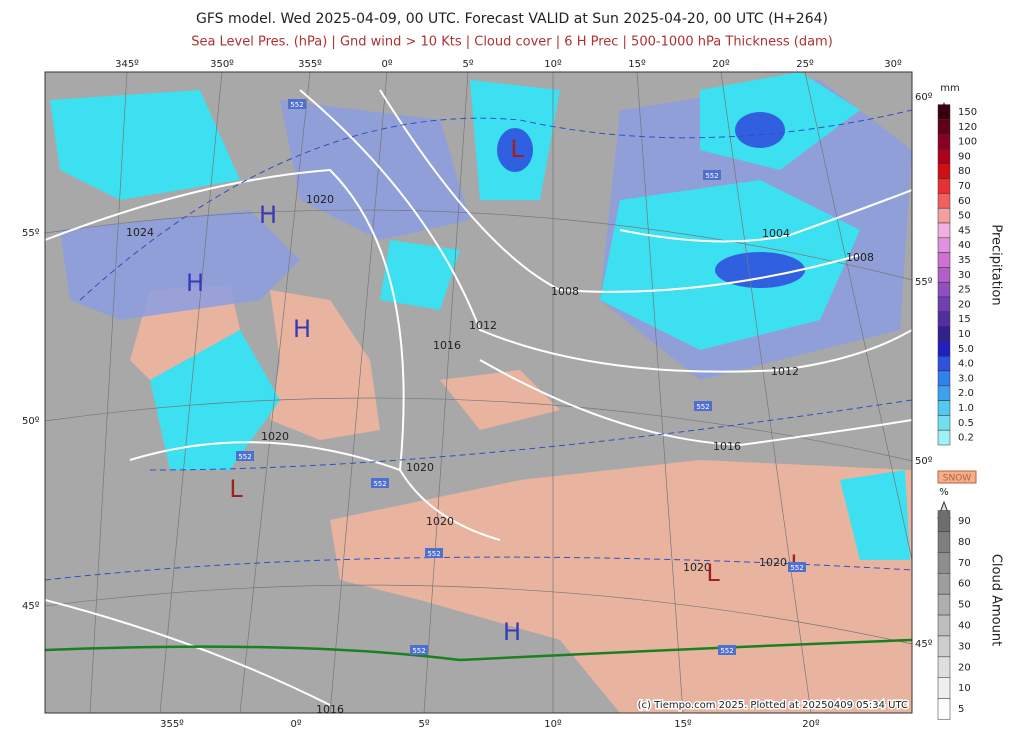 The height and width of the screenshot is (746, 1024). What do you see at coordinates (964, 304) in the screenshot?
I see `precip-value: 20` at bounding box center [964, 304].